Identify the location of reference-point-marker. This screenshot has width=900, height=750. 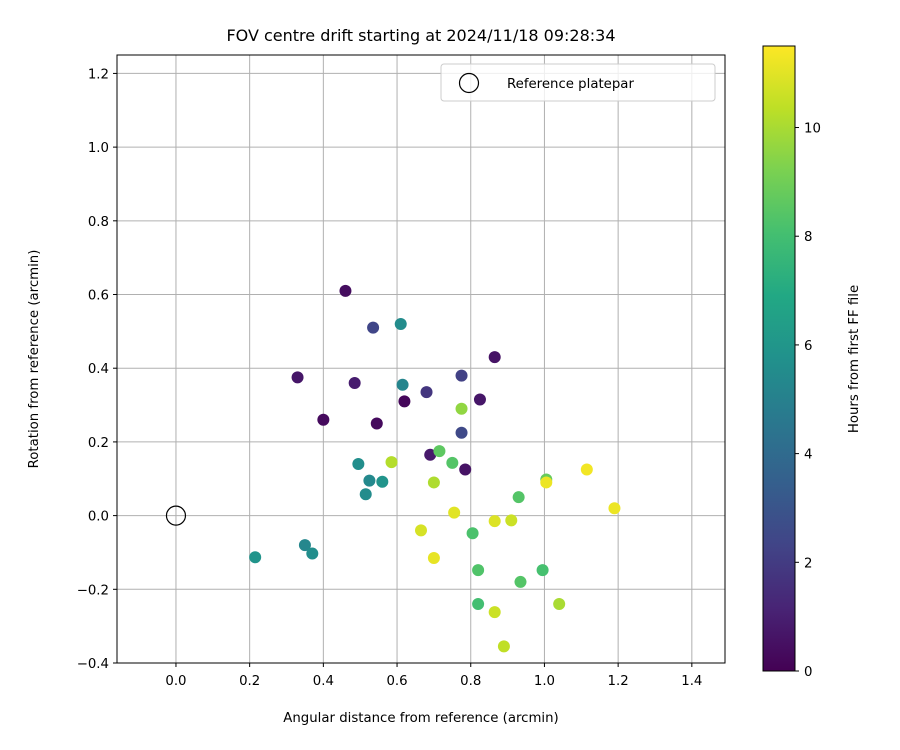
(176, 515).